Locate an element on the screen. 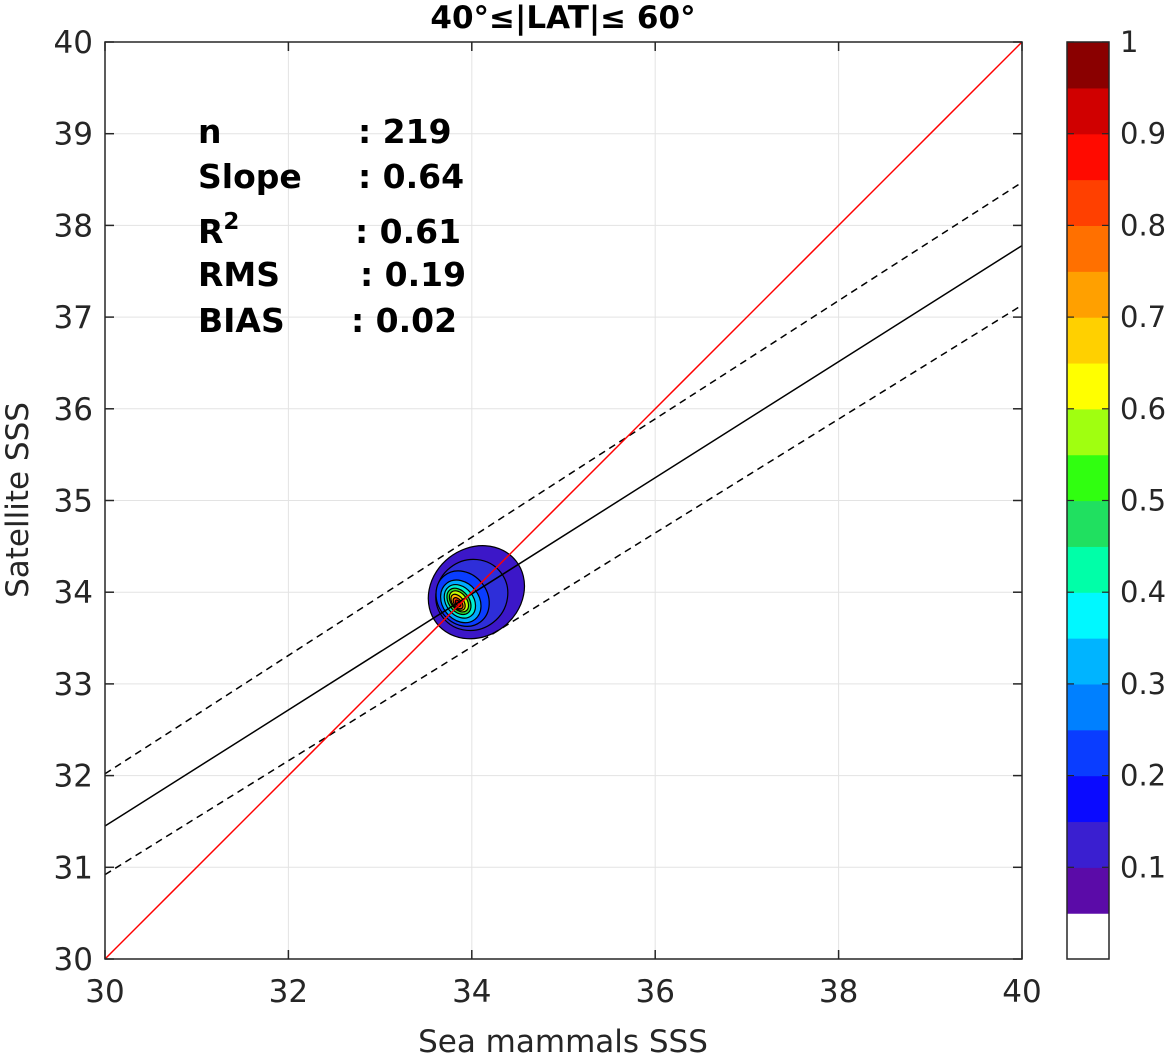 The height and width of the screenshot is (1055, 1172). stat-value-1: : 0.64 is located at coordinates (411, 176).